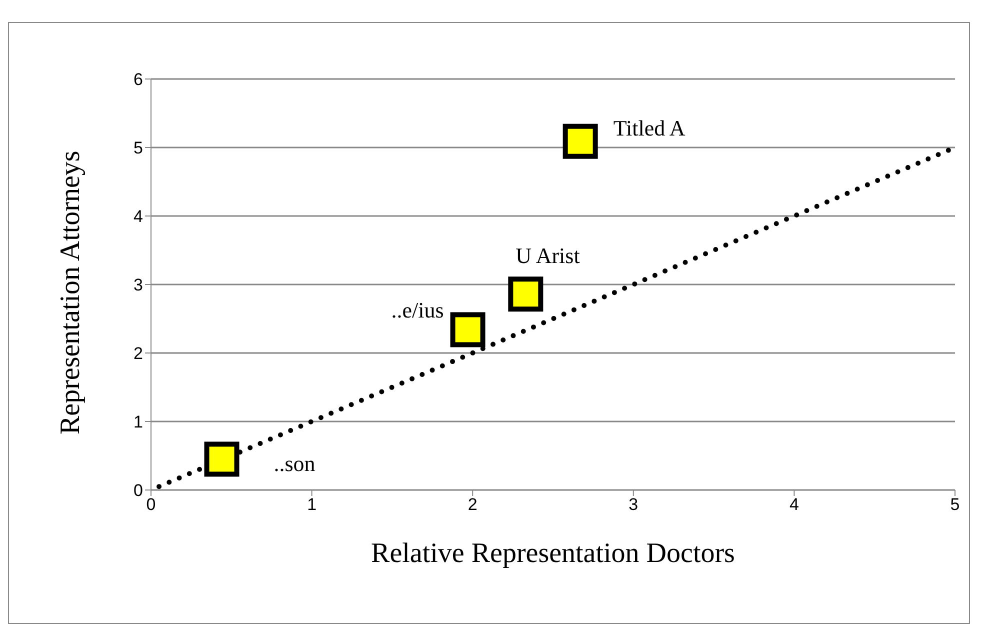 The height and width of the screenshot is (635, 981). I want to click on y-tick-label: 1, so click(138, 422).